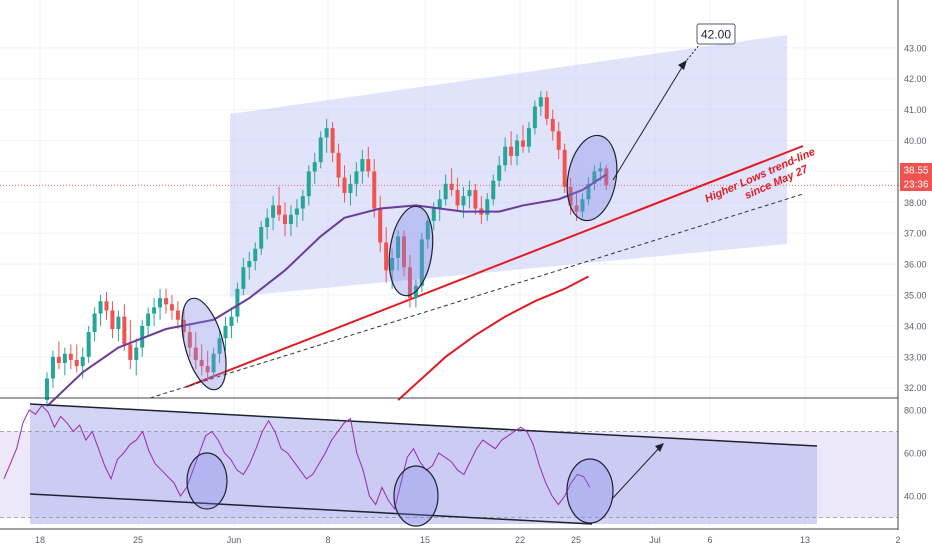  I want to click on time-tick-label: Jun, so click(234, 540).